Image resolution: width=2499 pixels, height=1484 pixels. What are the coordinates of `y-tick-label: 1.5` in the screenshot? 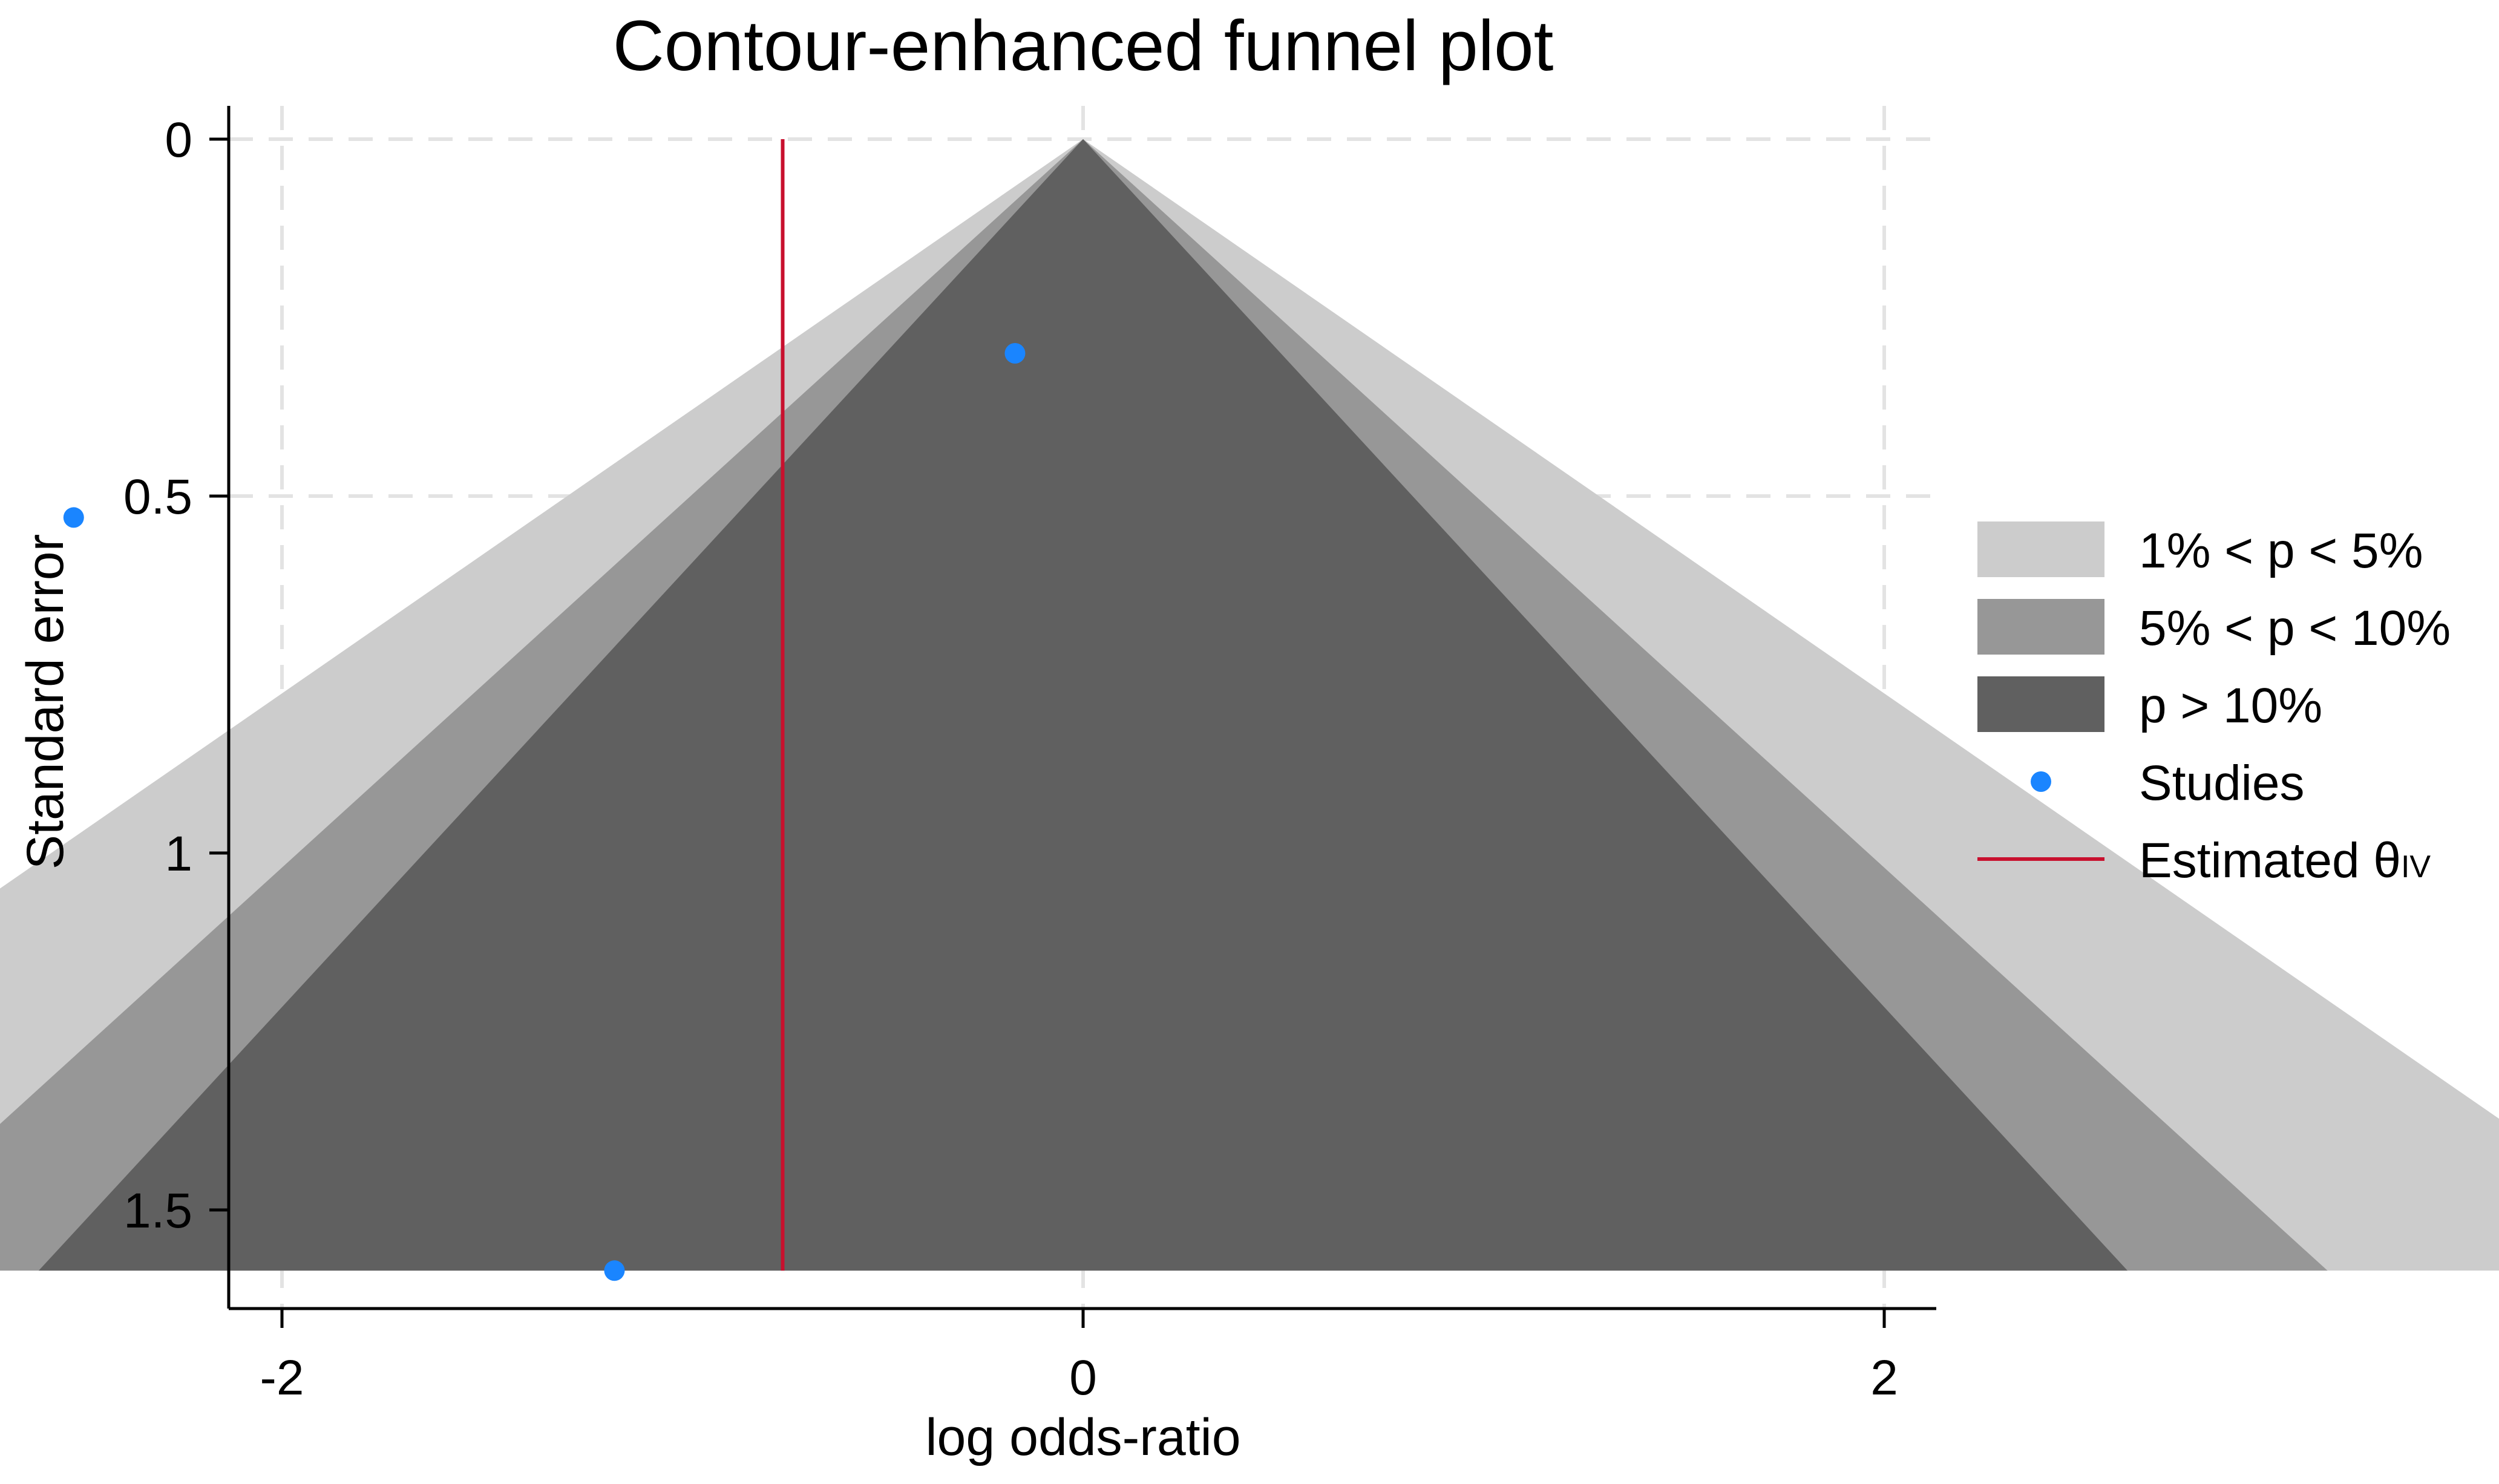 It's located at (157, 1211).